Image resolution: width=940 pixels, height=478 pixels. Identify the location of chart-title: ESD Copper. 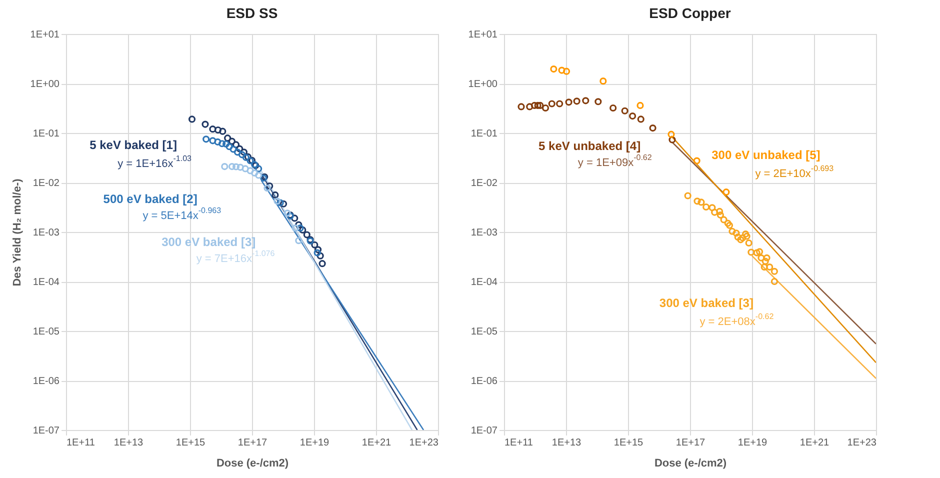
(690, 13).